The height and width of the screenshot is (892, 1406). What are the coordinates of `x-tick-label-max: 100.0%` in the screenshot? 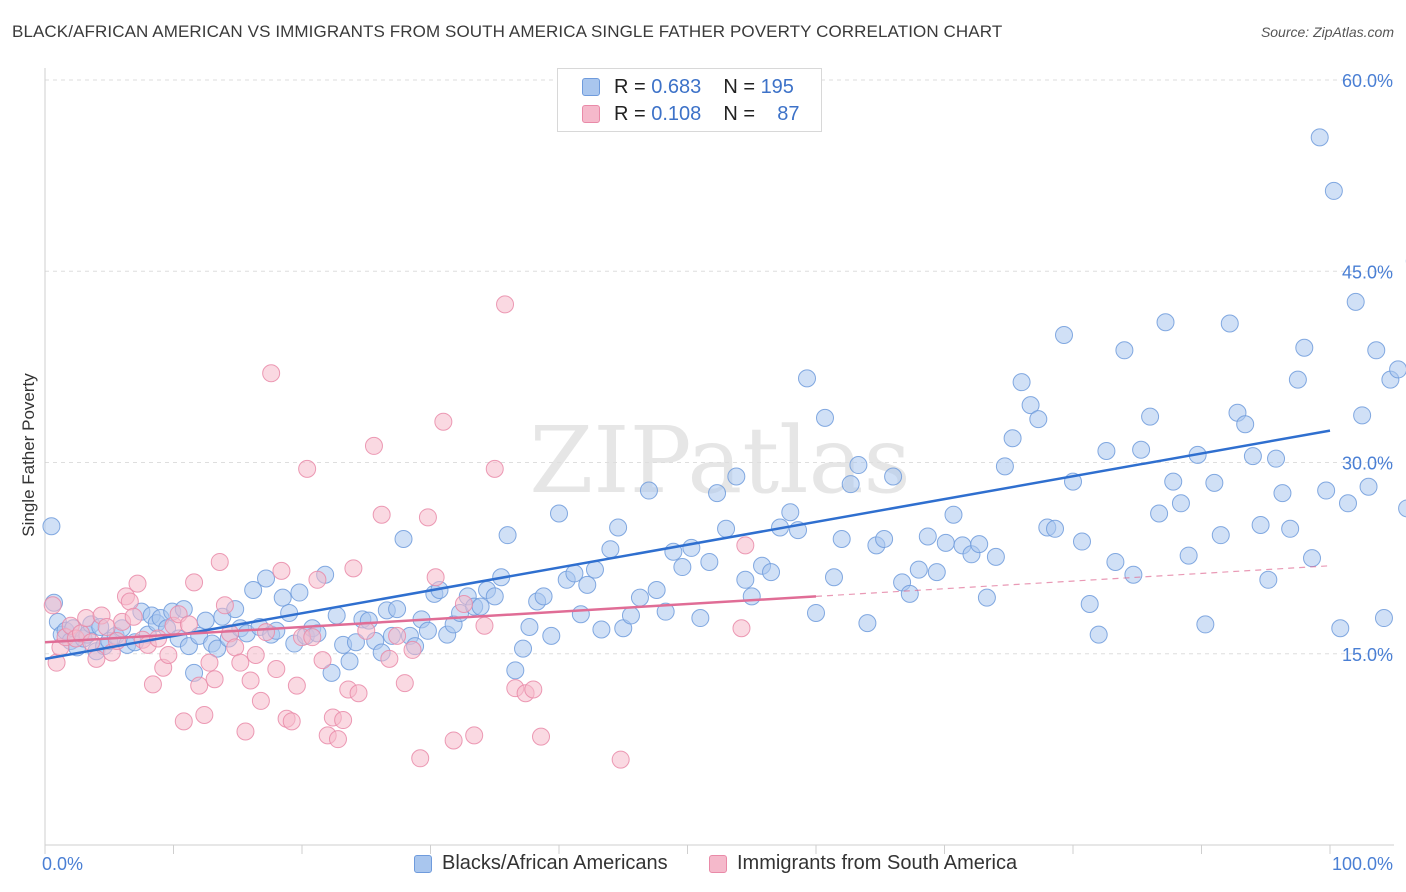 It's located at (1362, 864).